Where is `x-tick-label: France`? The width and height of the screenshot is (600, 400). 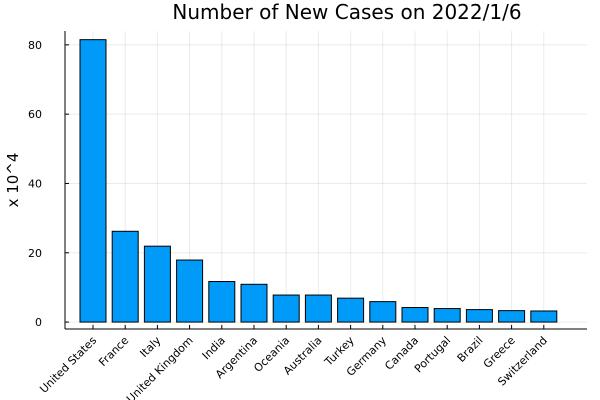
x-tick-label: France is located at coordinates (113, 351).